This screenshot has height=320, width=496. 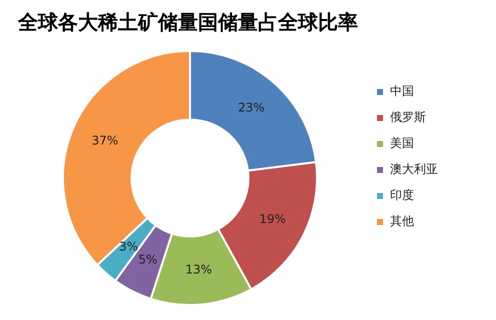 What do you see at coordinates (402, 143) in the screenshot?
I see `legend-label: 美国` at bounding box center [402, 143].